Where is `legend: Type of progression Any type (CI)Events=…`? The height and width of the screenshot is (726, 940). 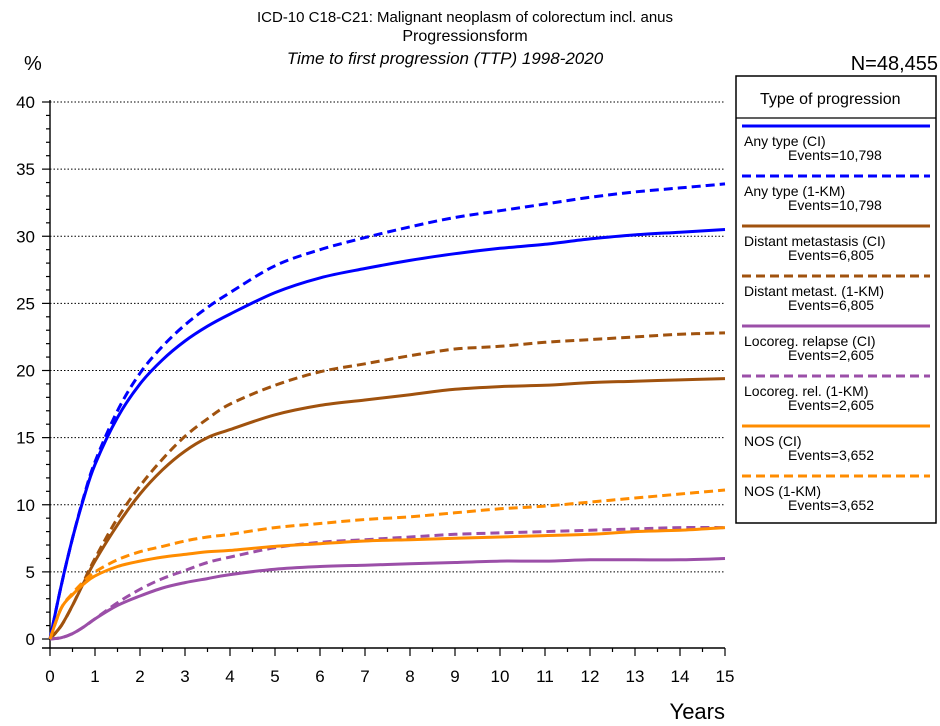 legend: Type of progression Any type (CI)Events=… is located at coordinates (836, 299).